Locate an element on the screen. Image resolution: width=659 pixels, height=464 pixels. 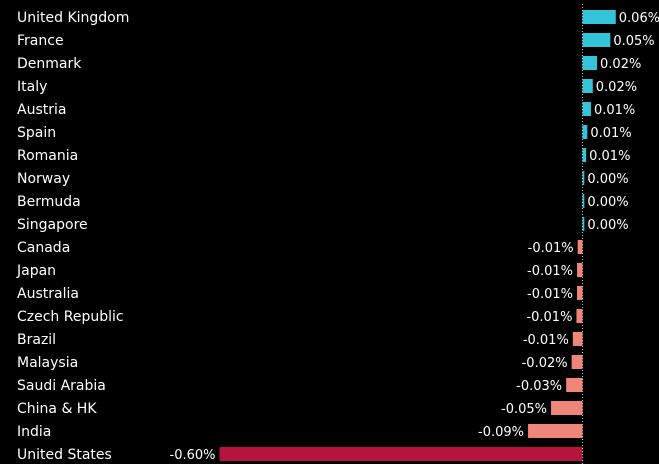
category-label-singapore: Singapore is located at coordinates (52, 225).